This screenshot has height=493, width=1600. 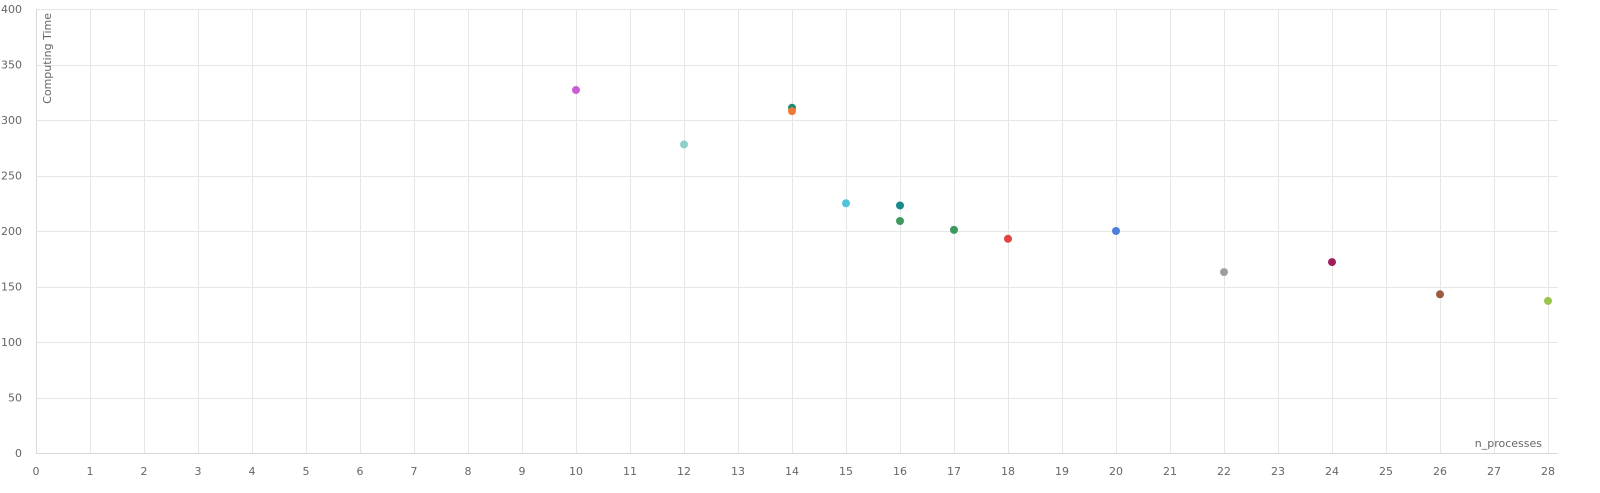 What do you see at coordinates (11, 231) in the screenshot?
I see `y-tick-label: 200` at bounding box center [11, 231].